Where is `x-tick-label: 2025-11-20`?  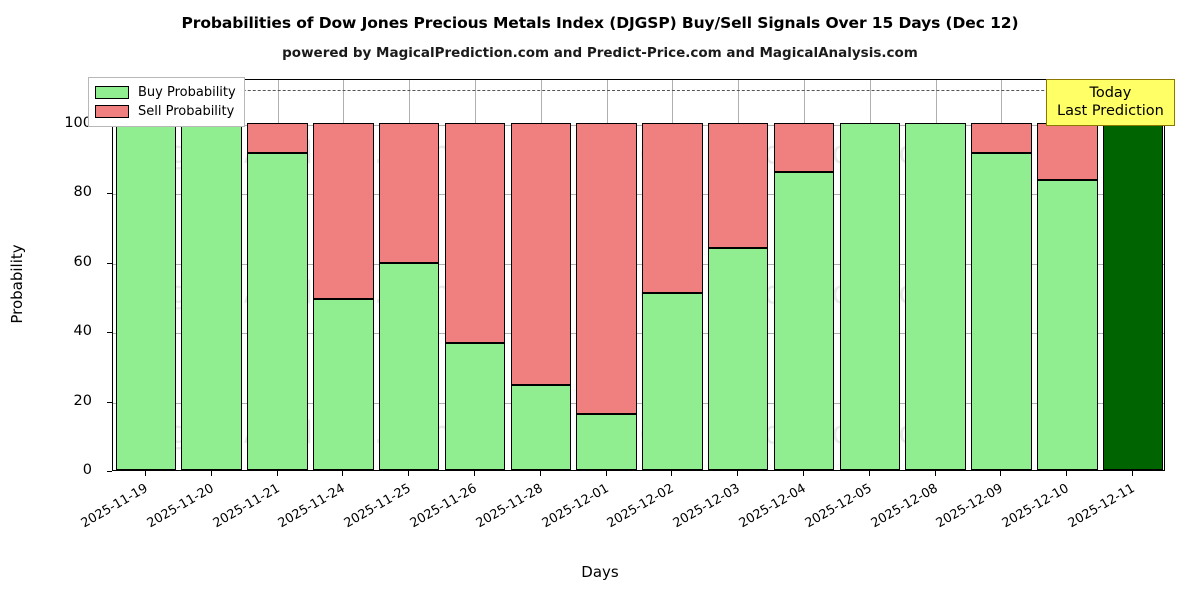 x-tick-label: 2025-11-20 is located at coordinates (180, 506).